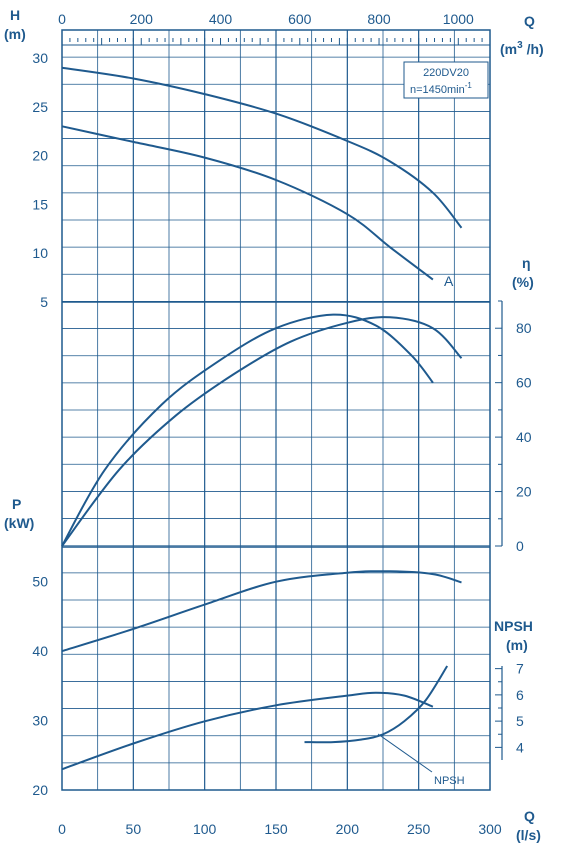 The height and width of the screenshot is (850, 580). I want to click on flow-m3h-tick-label: 0, so click(62, 19).